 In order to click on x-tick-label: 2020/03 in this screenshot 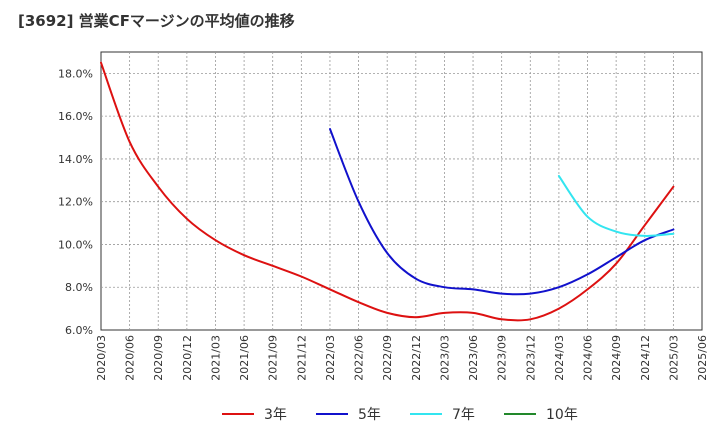, I will do `click(101, 358)`.